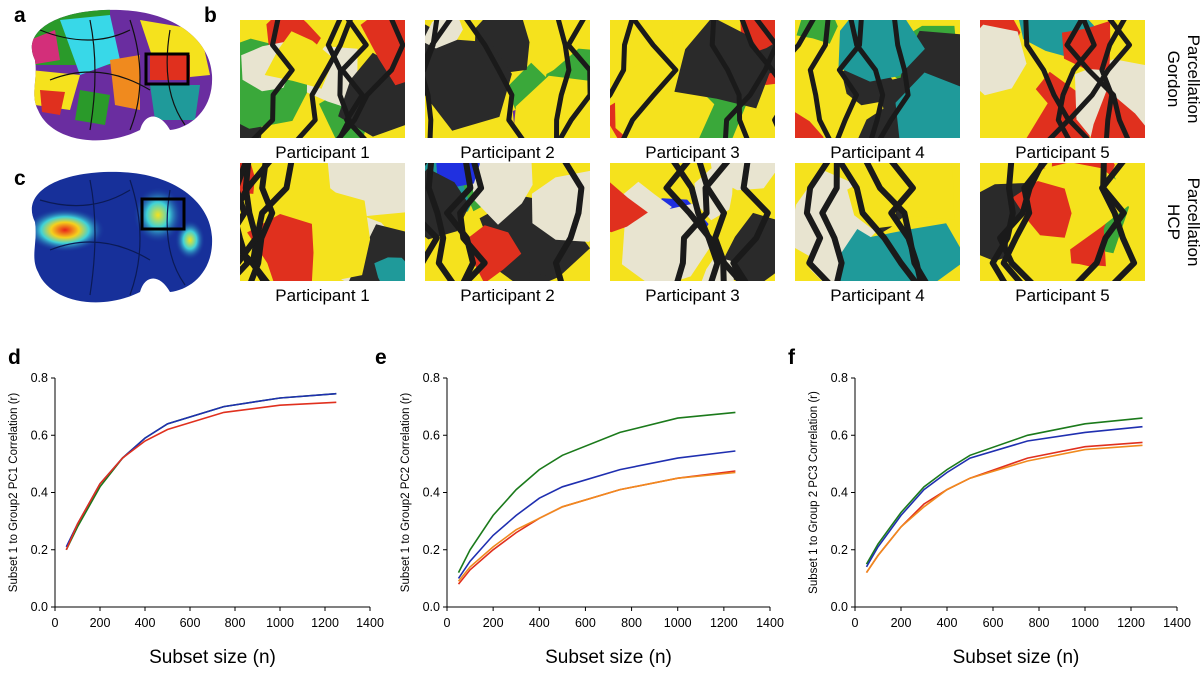 The image size is (1200, 675). I want to click on participant-label: Participant 2, so click(507, 152).